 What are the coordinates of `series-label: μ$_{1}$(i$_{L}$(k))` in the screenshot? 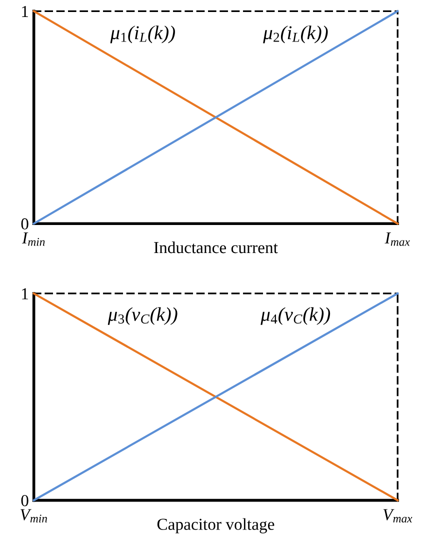 It's located at (142, 35).